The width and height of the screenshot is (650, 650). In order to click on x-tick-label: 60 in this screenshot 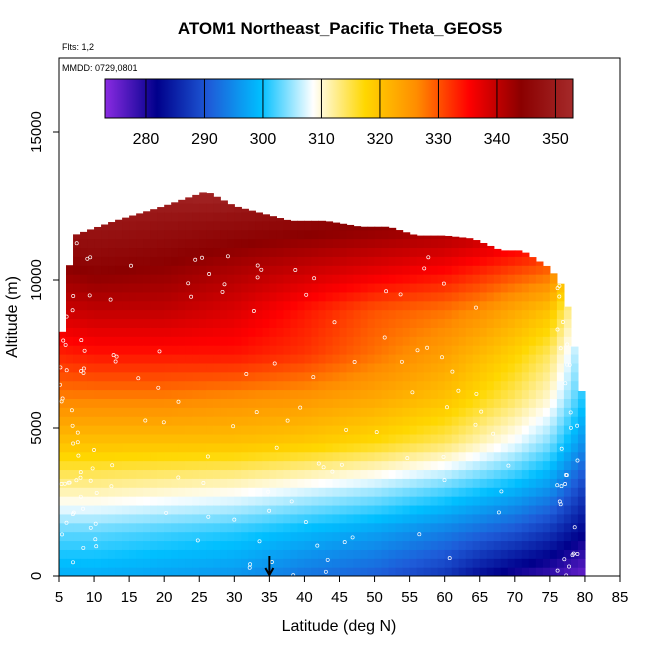, I will do `click(444, 597)`.